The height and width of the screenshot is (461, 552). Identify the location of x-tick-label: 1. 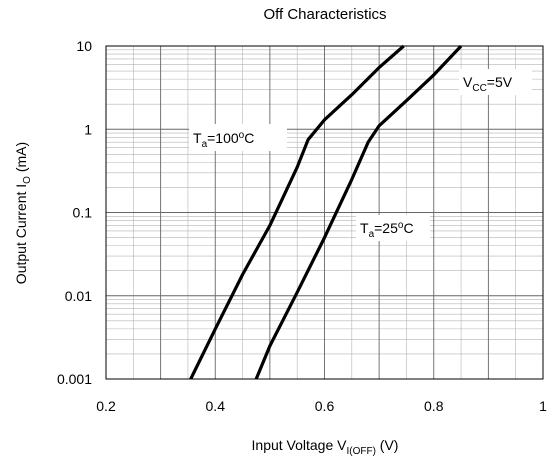
(543, 406).